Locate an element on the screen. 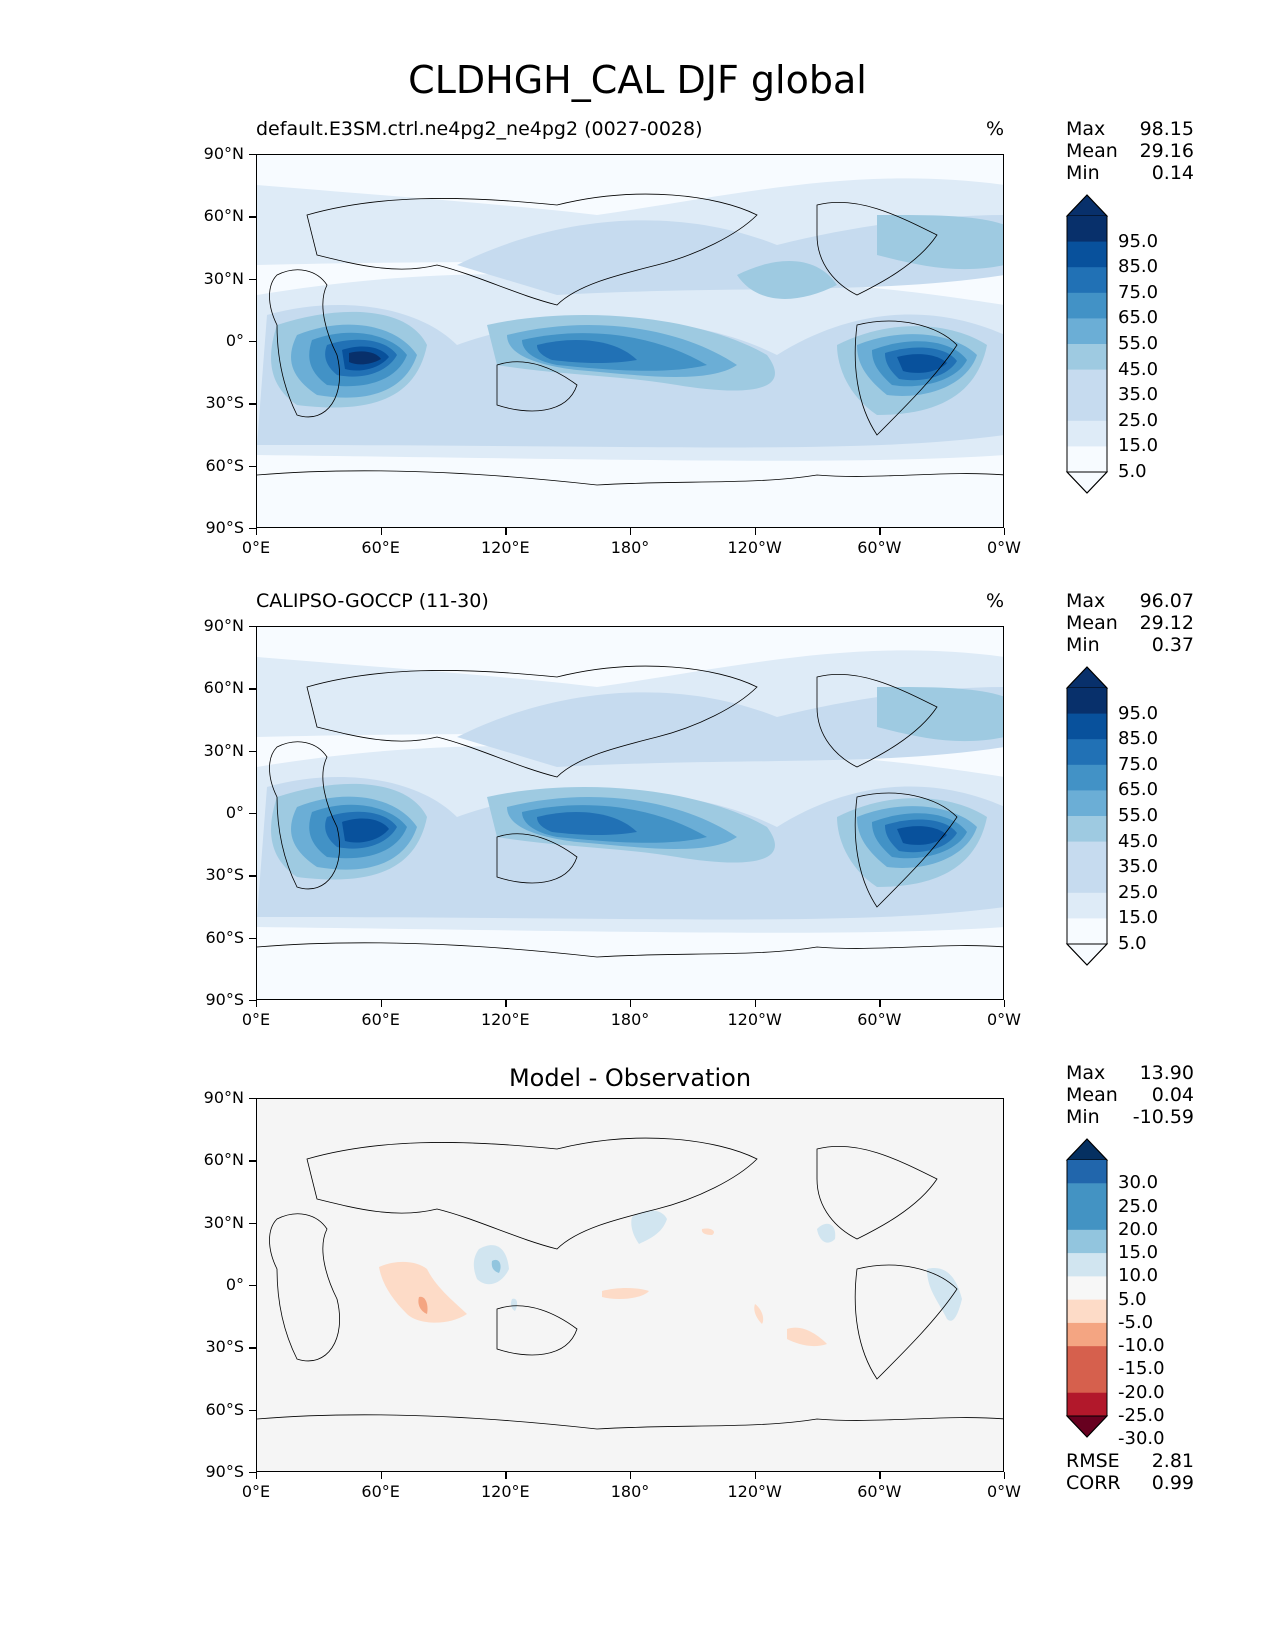 This screenshot has height=1650, width=1275. colorbar-tick-label: 55.0 is located at coordinates (1138, 815).